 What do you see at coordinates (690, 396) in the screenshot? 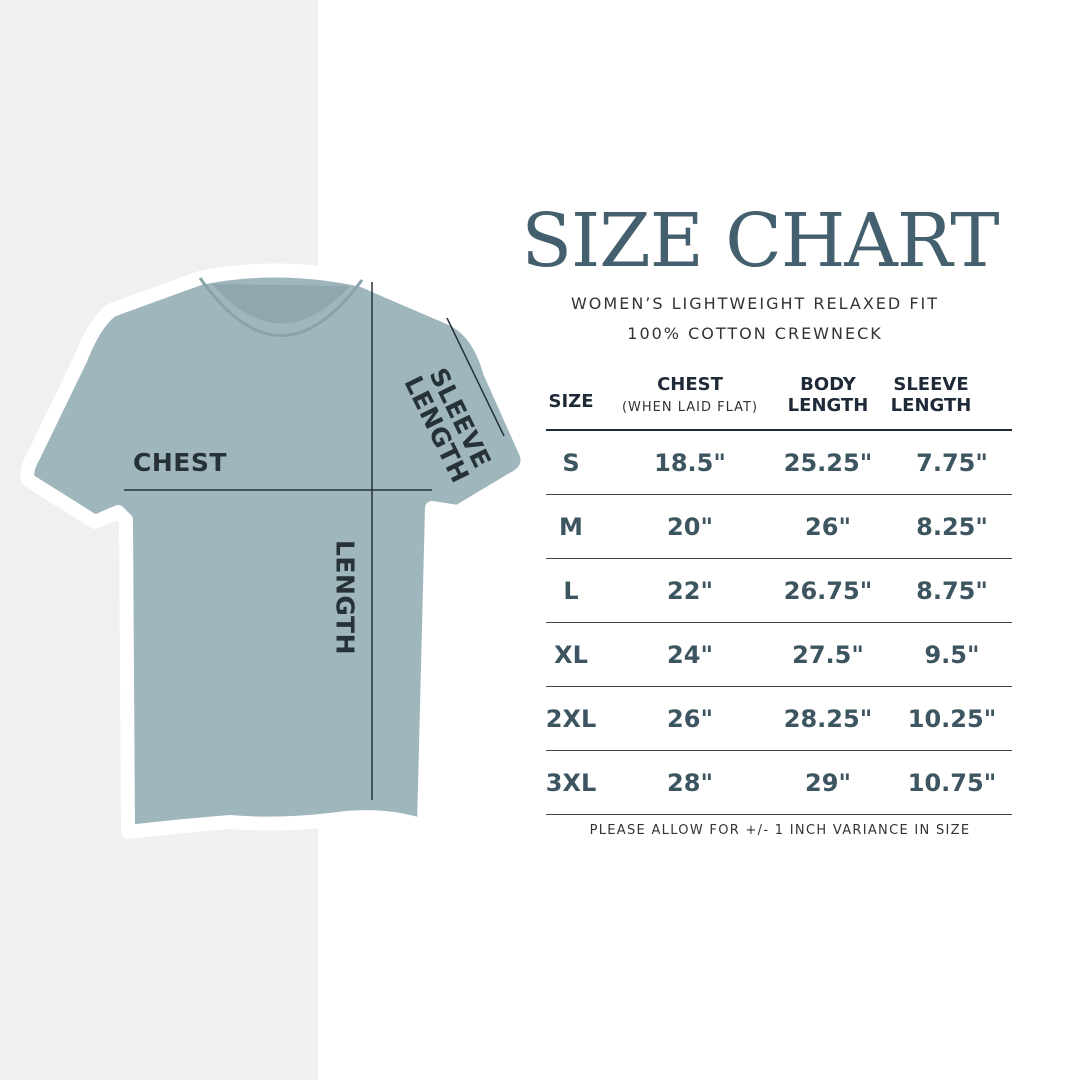
I see `header-chest: CHEST (WHEN LAID FLAT)` at bounding box center [690, 396].